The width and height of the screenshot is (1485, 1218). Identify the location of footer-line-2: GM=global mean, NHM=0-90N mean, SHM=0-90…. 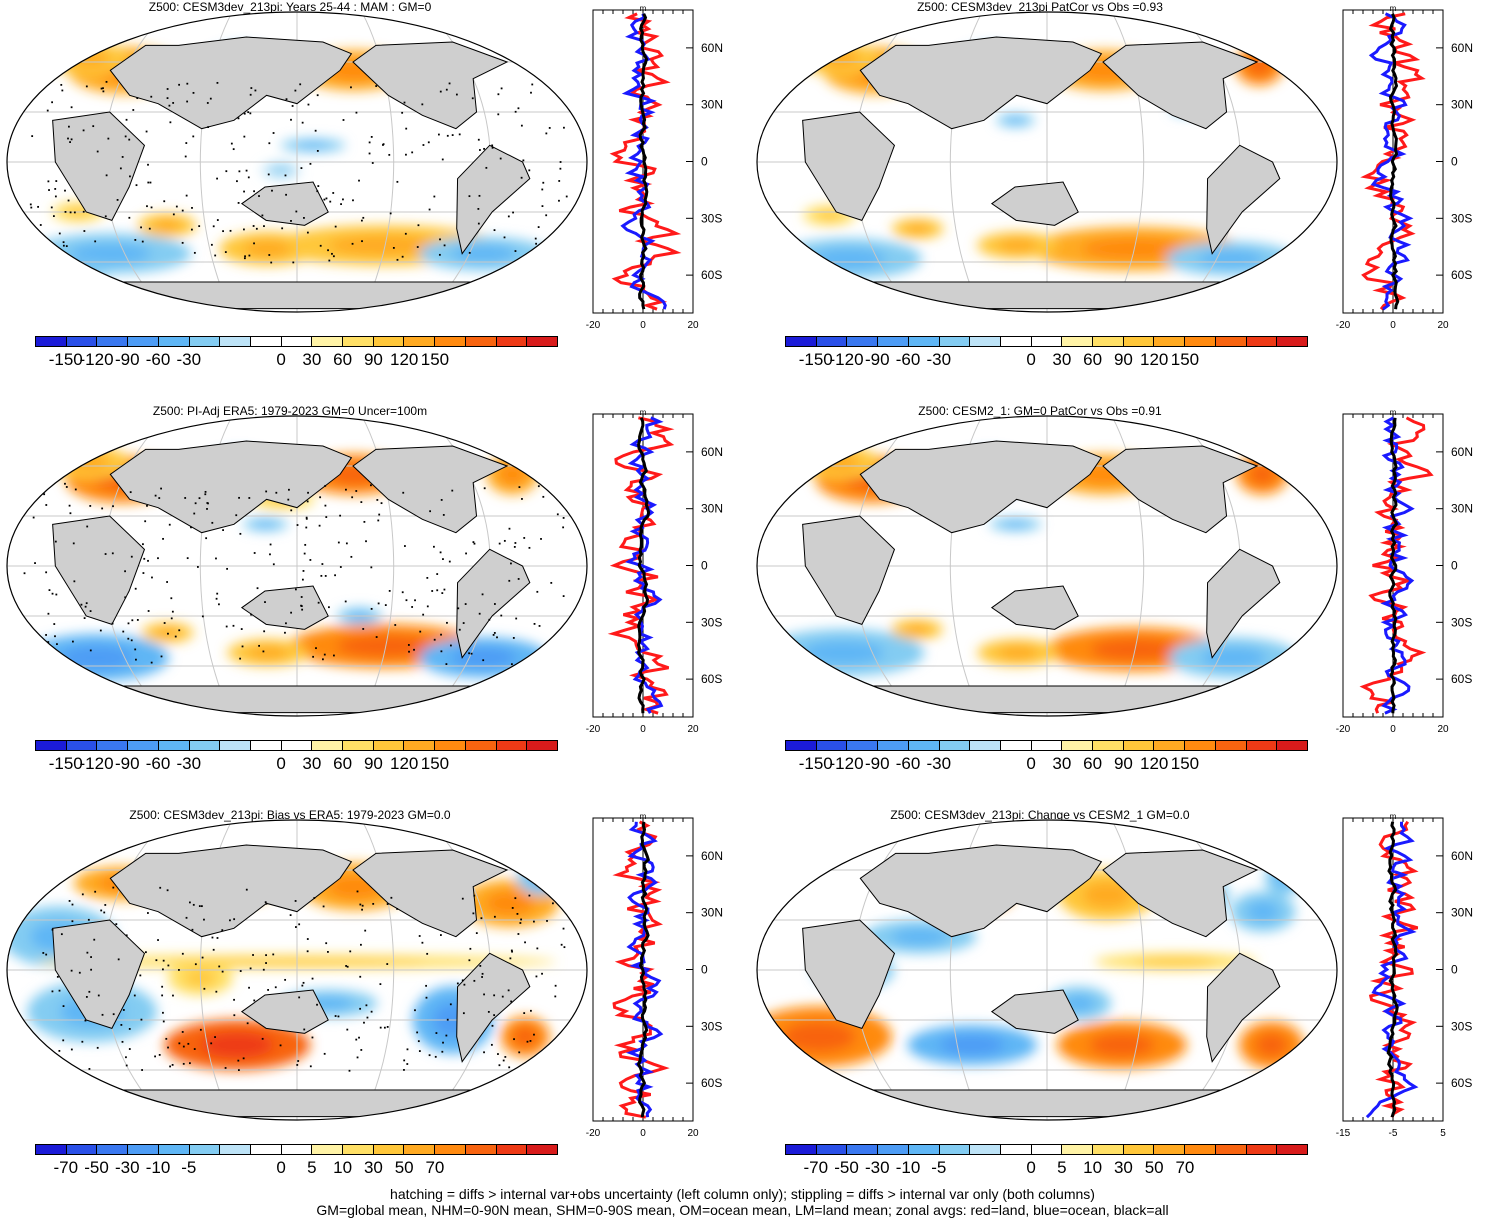
(742, 1210).